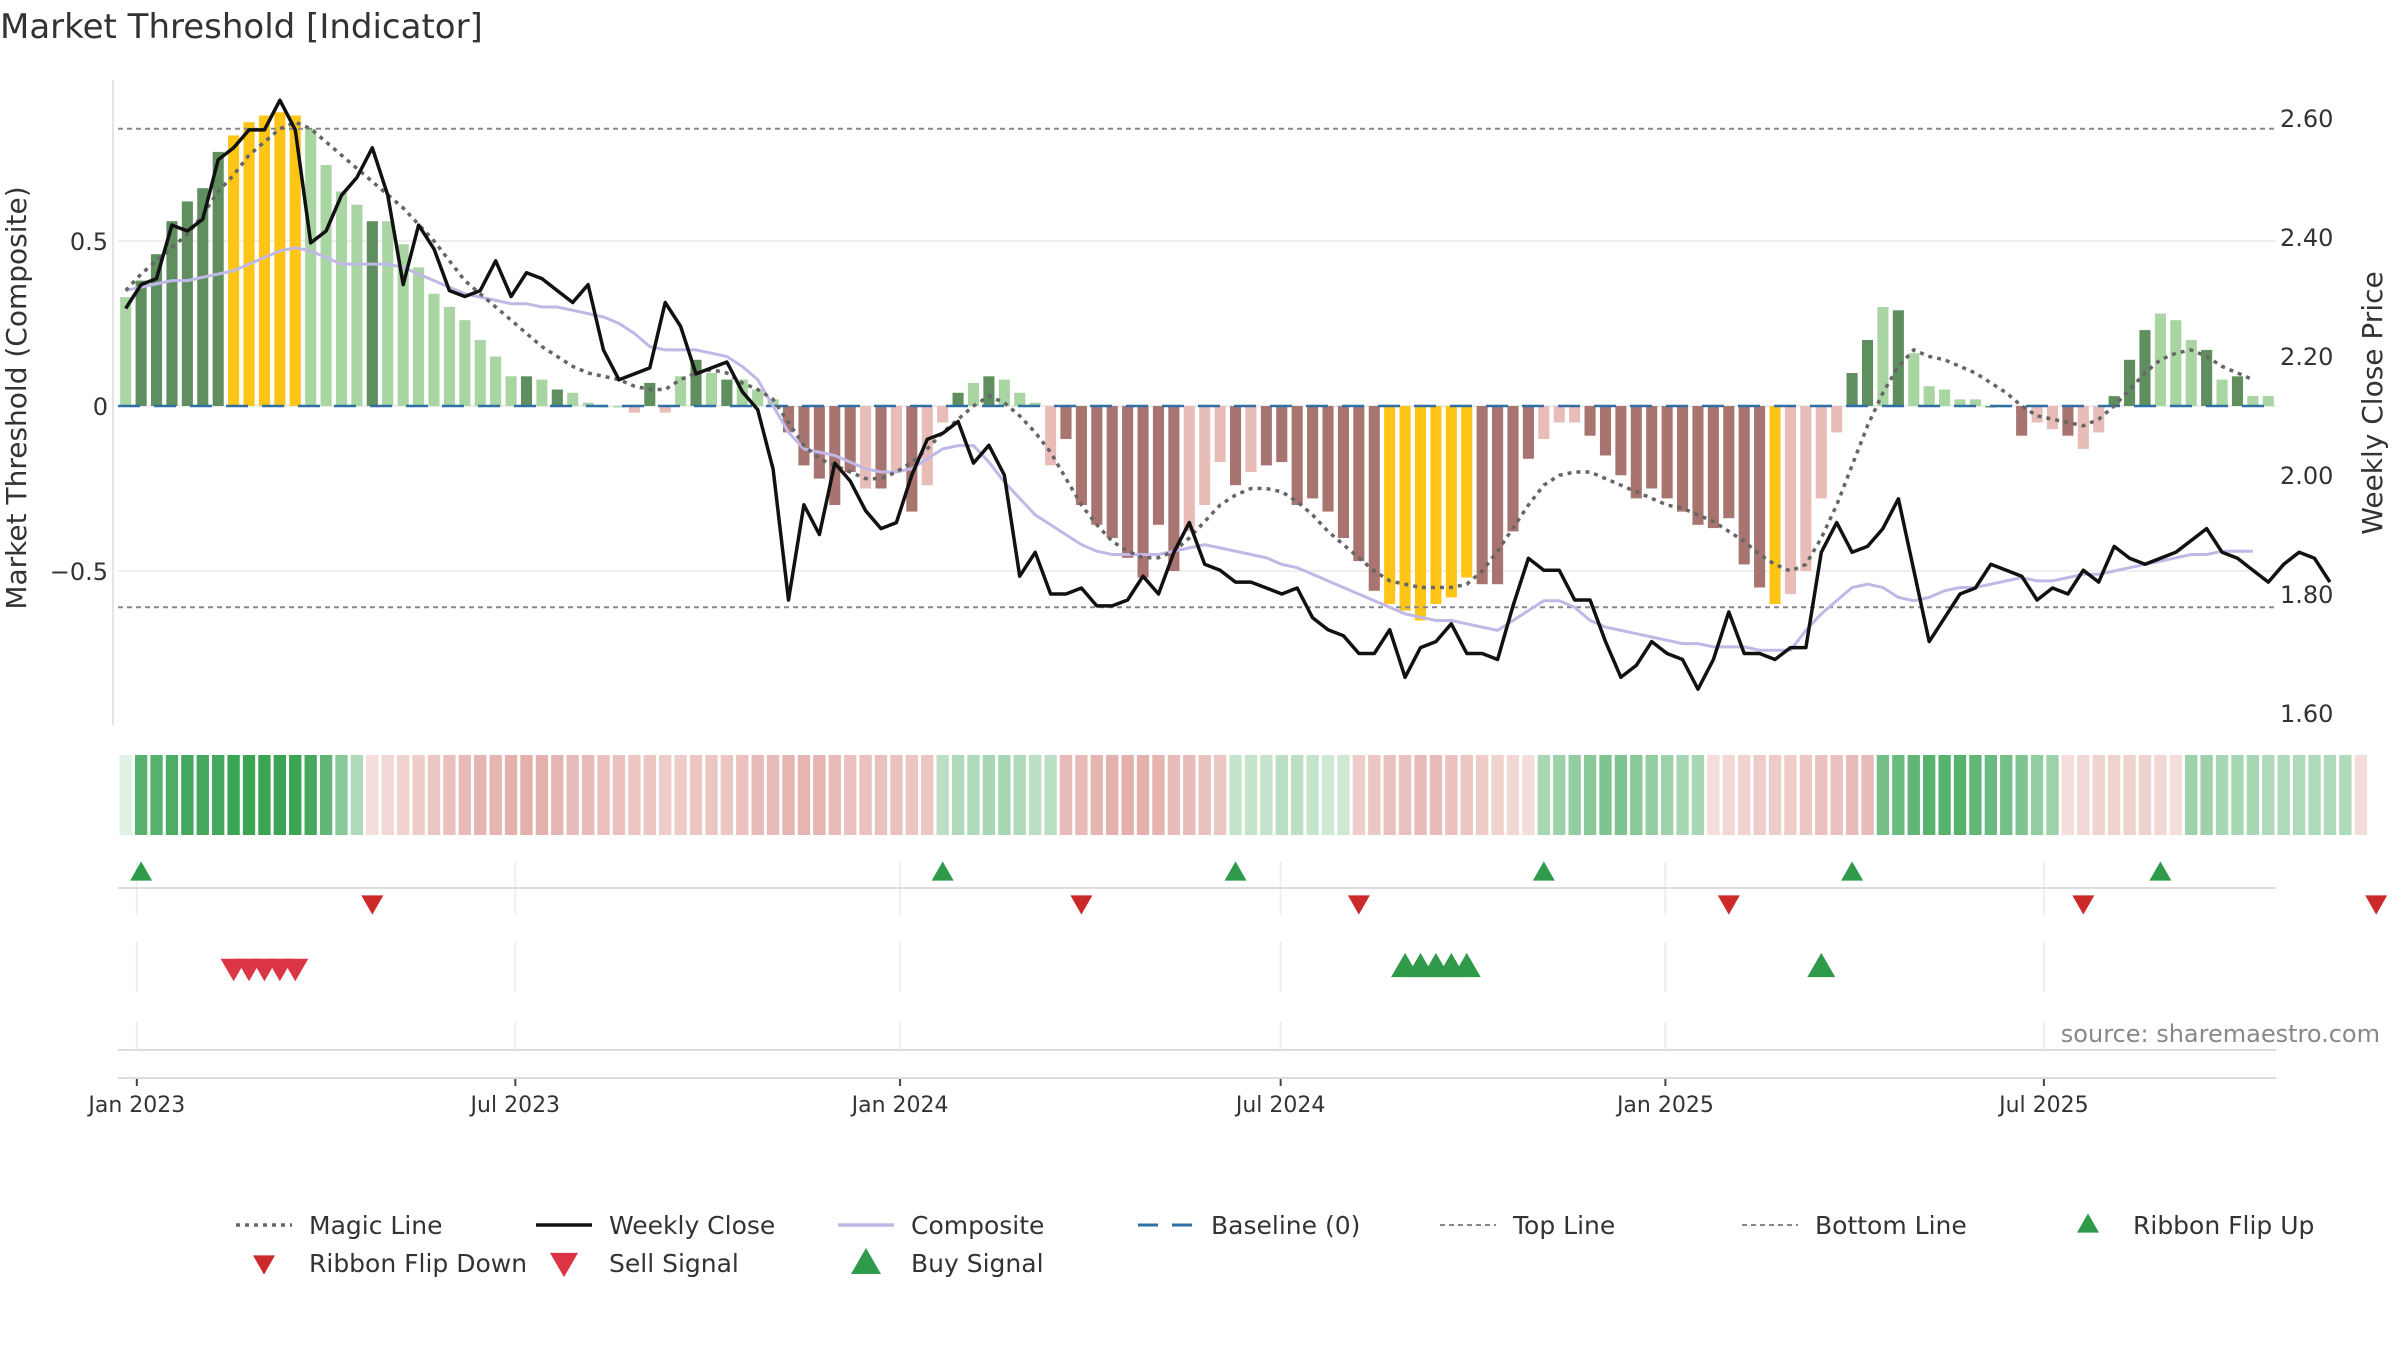 The image size is (2400, 1350). I want to click on right-tick-label: 2.60, so click(2306, 119).